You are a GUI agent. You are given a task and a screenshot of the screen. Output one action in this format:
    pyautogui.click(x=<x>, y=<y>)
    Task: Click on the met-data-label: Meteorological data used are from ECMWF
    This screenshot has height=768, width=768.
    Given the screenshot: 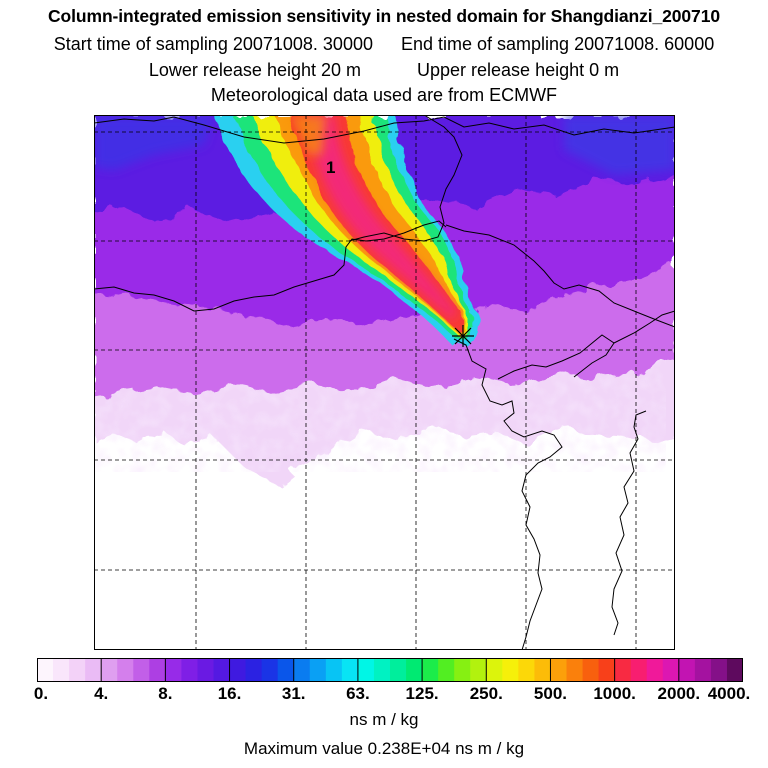 What is the action you would take?
    pyautogui.click(x=384, y=95)
    